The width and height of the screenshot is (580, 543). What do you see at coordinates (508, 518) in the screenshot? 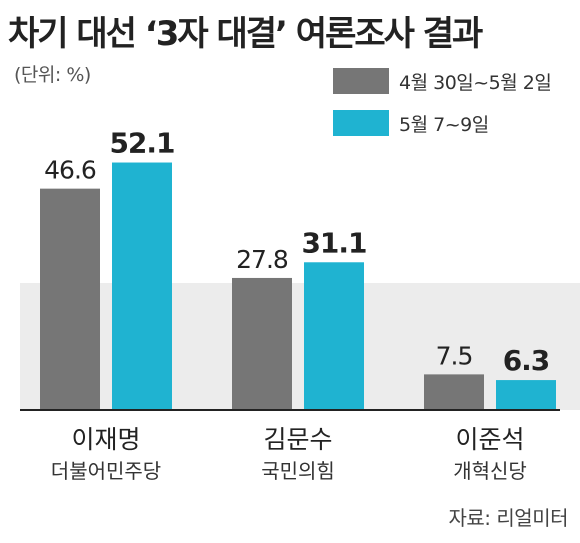
I see `source-note: 자료: 리얼미터` at bounding box center [508, 518].